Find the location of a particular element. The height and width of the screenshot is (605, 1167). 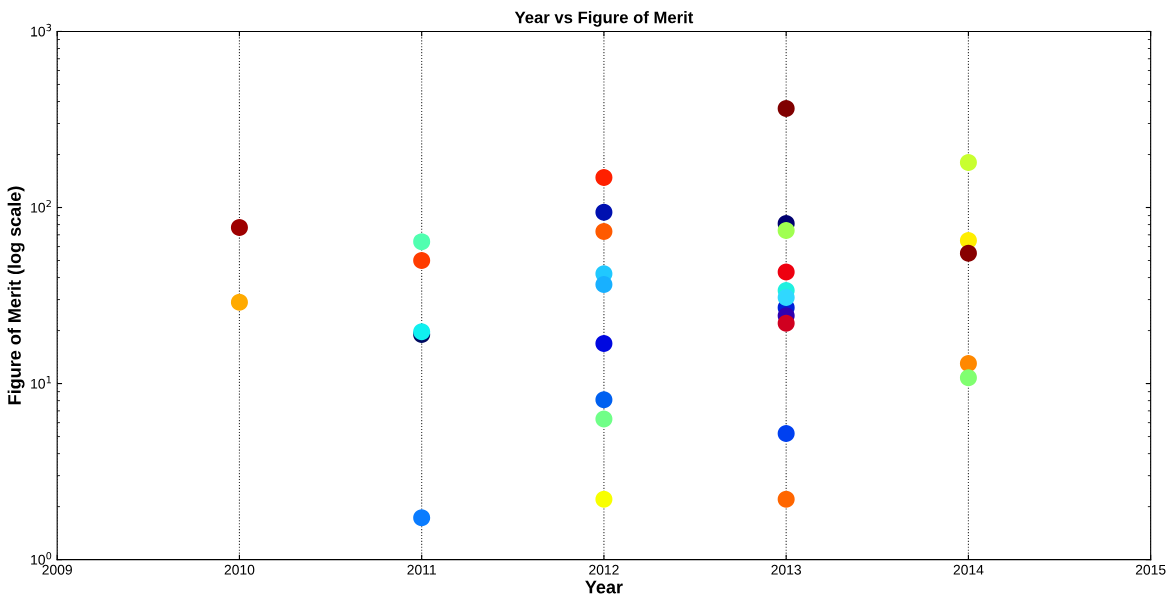

x-tick-label: 2015 is located at coordinates (1150, 569).